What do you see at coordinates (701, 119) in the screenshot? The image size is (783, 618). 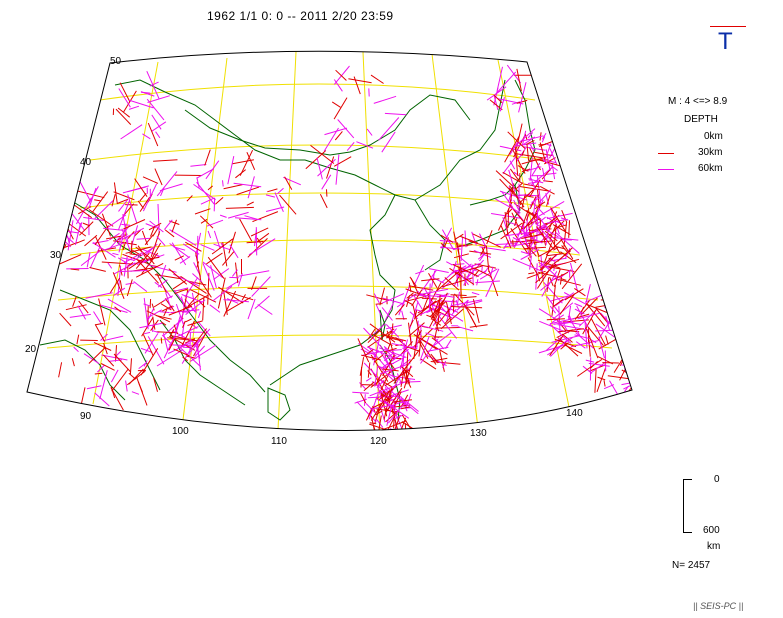 I see `depth-title: DEPTH` at bounding box center [701, 119].